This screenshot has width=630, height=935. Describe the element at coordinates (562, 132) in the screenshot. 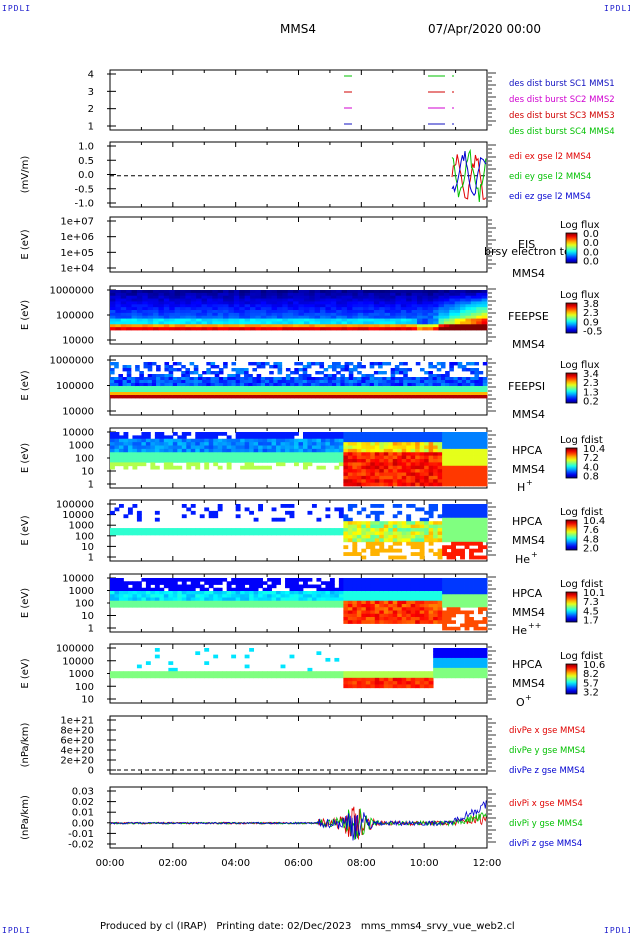

I see `legend-burst-4: des dist burst SC4 MMS4` at that location.